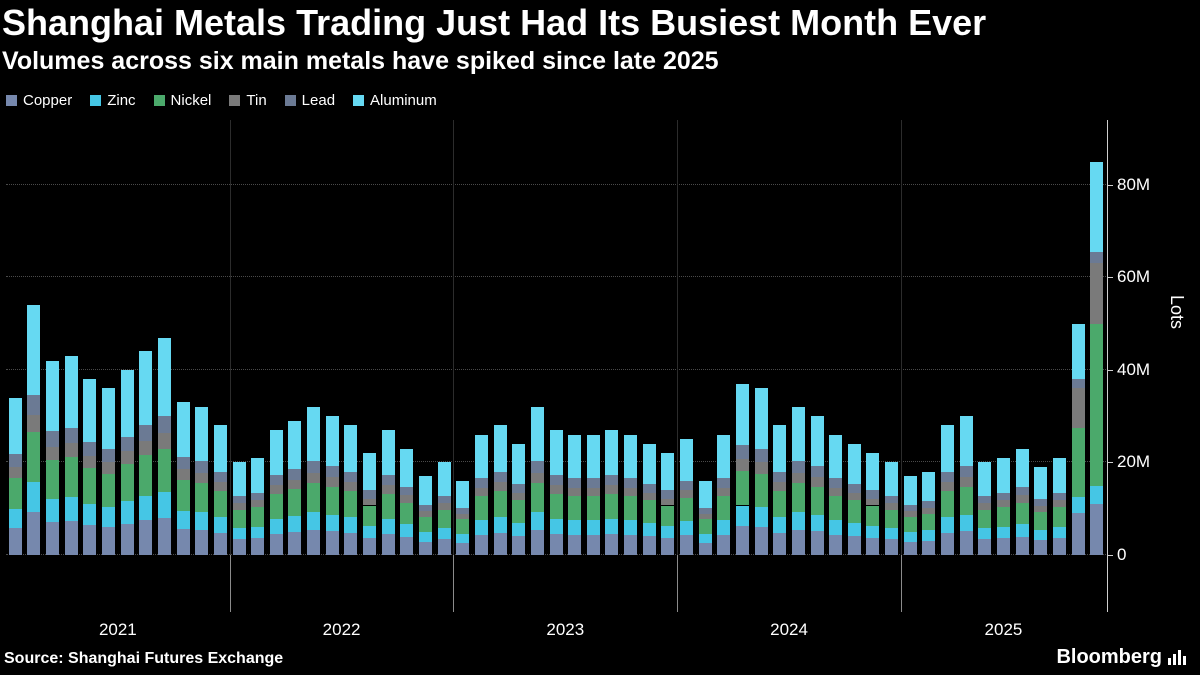 This screenshot has height=675, width=1200. Describe the element at coordinates (1110, 370) in the screenshot. I see `y-axis-tick` at that location.